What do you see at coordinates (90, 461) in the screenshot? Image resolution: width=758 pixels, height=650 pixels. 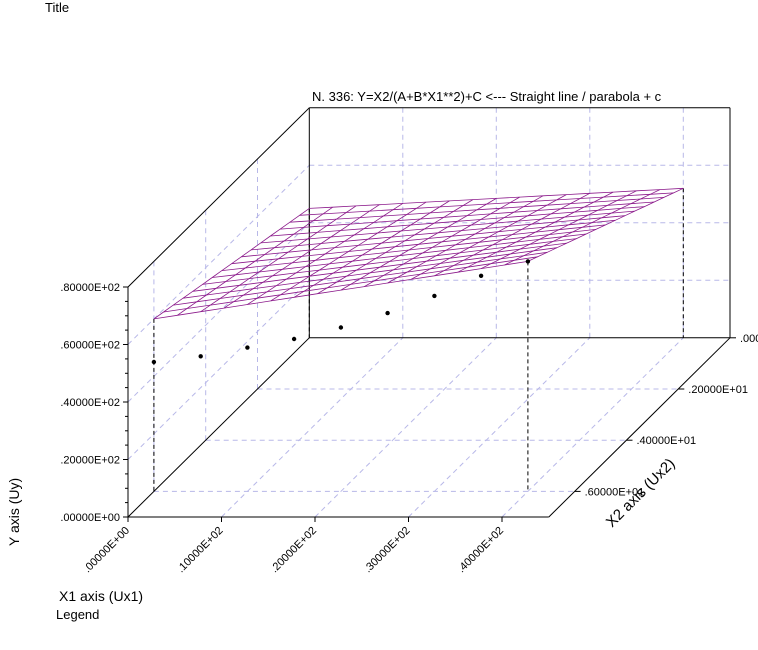 I see `y-tick-label: .20000E+02` at bounding box center [90, 461].